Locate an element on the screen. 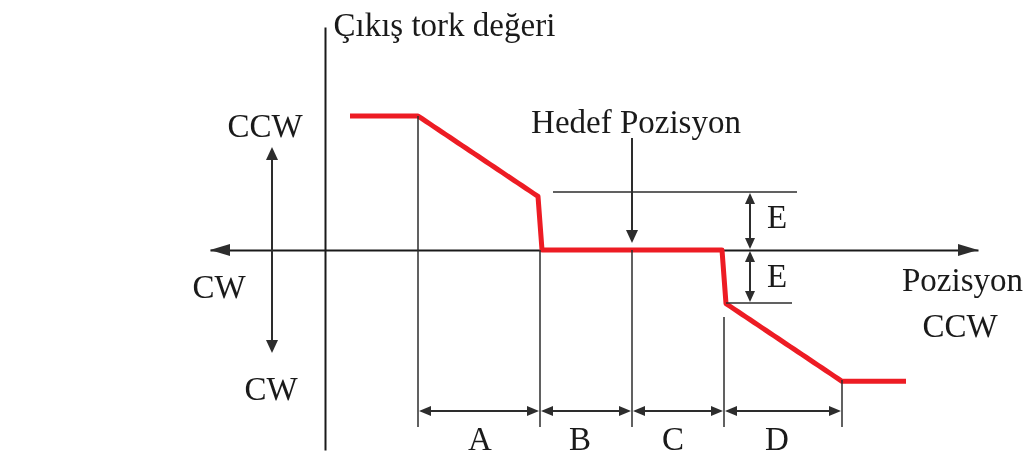 Image resolution: width=1030 pixels, height=456 pixels. y-axis-title: Çıkış tork değeri is located at coordinates (444, 24).